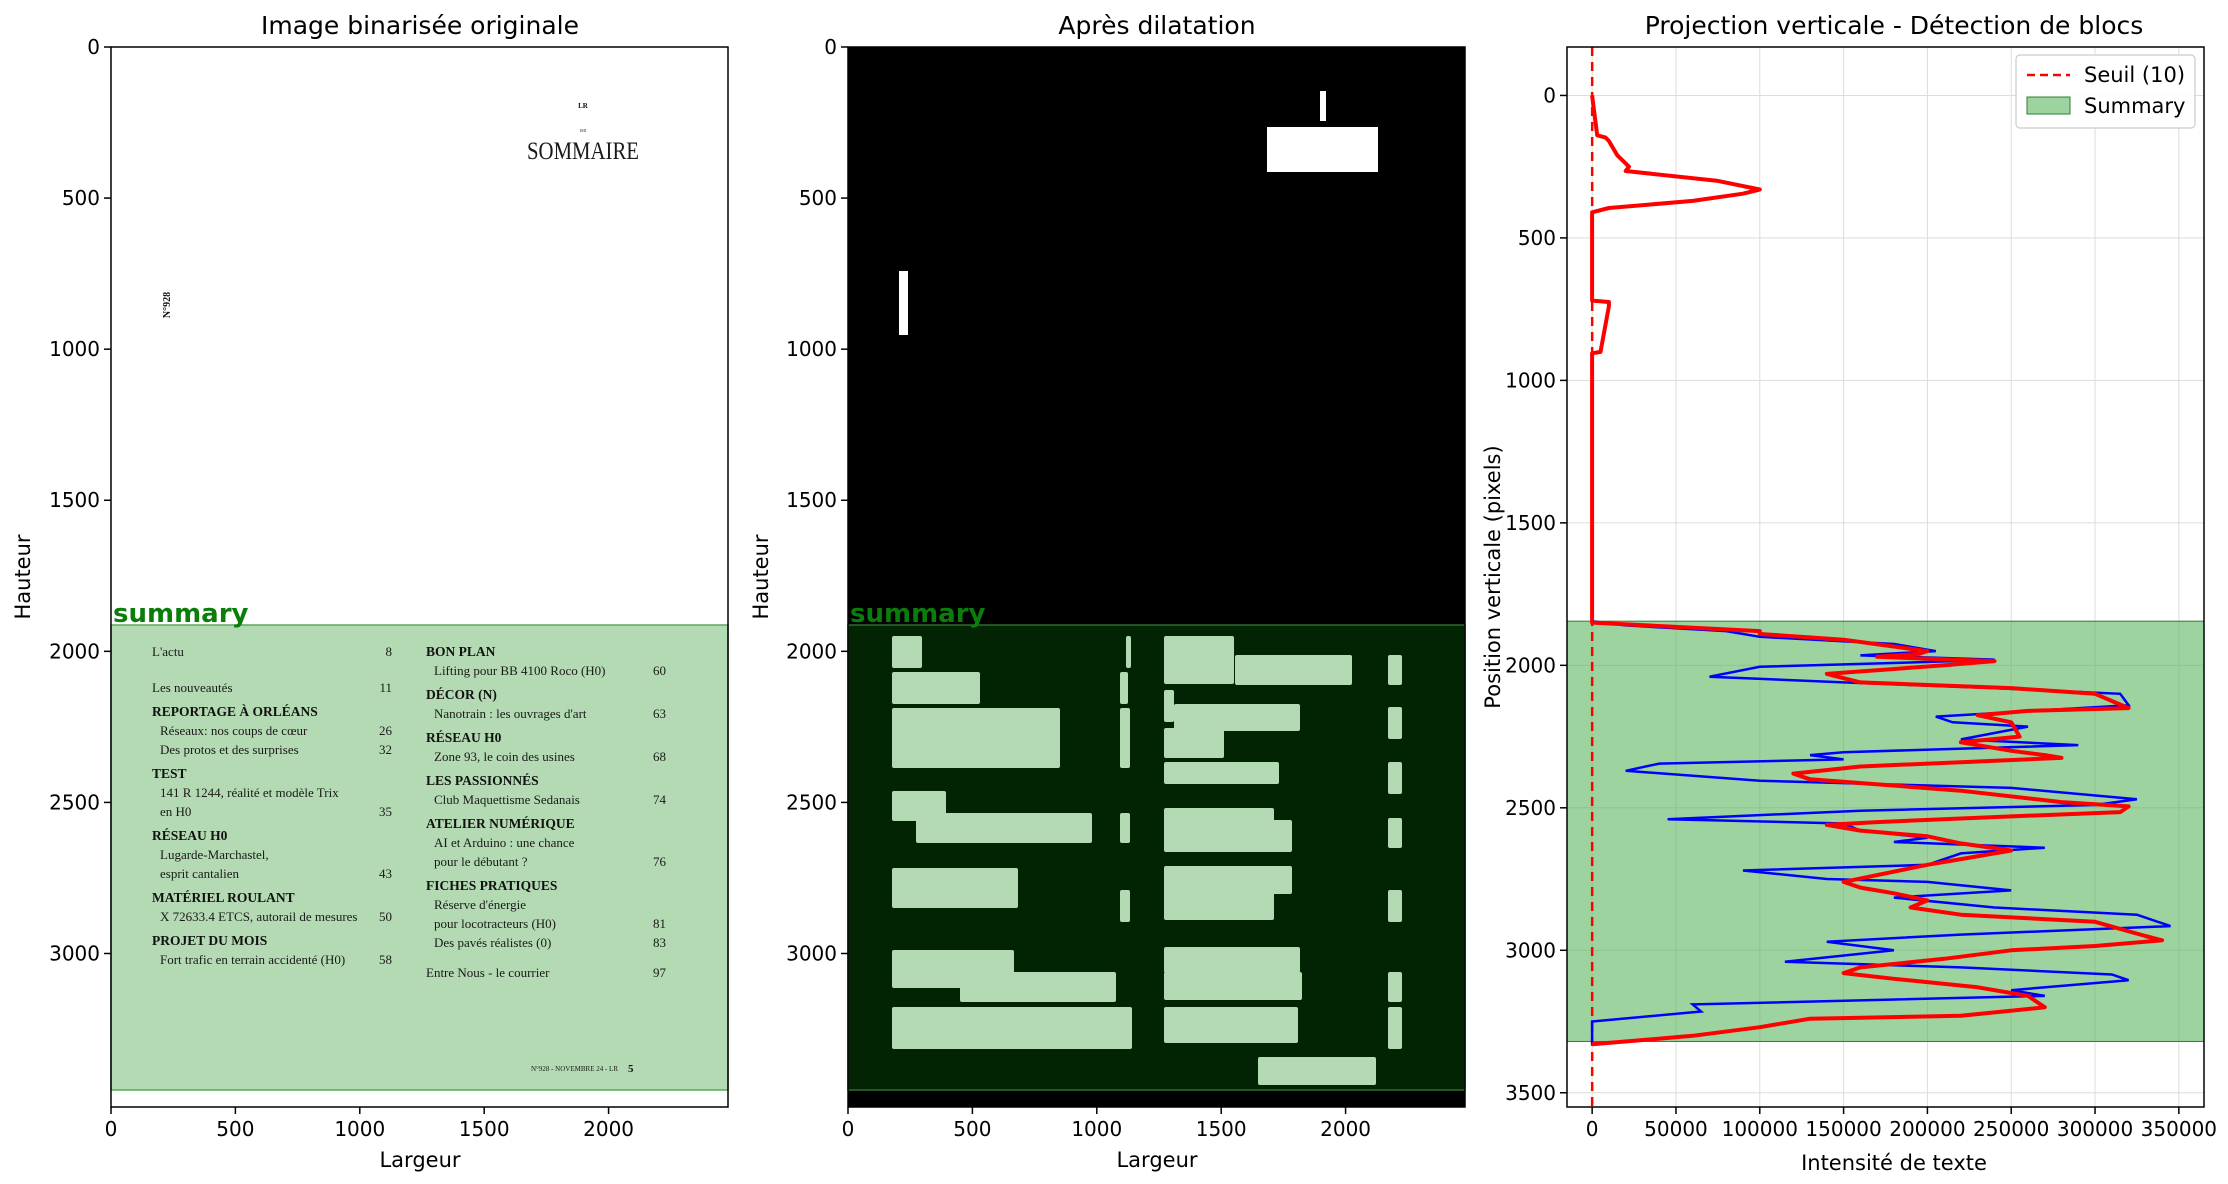 This screenshot has height=1184, width=2228. What do you see at coordinates (1536, 594) in the screenshot?
I see `right-y-axis: 0 500 1000 1500 2000 2500 3000 3500` at bounding box center [1536, 594].